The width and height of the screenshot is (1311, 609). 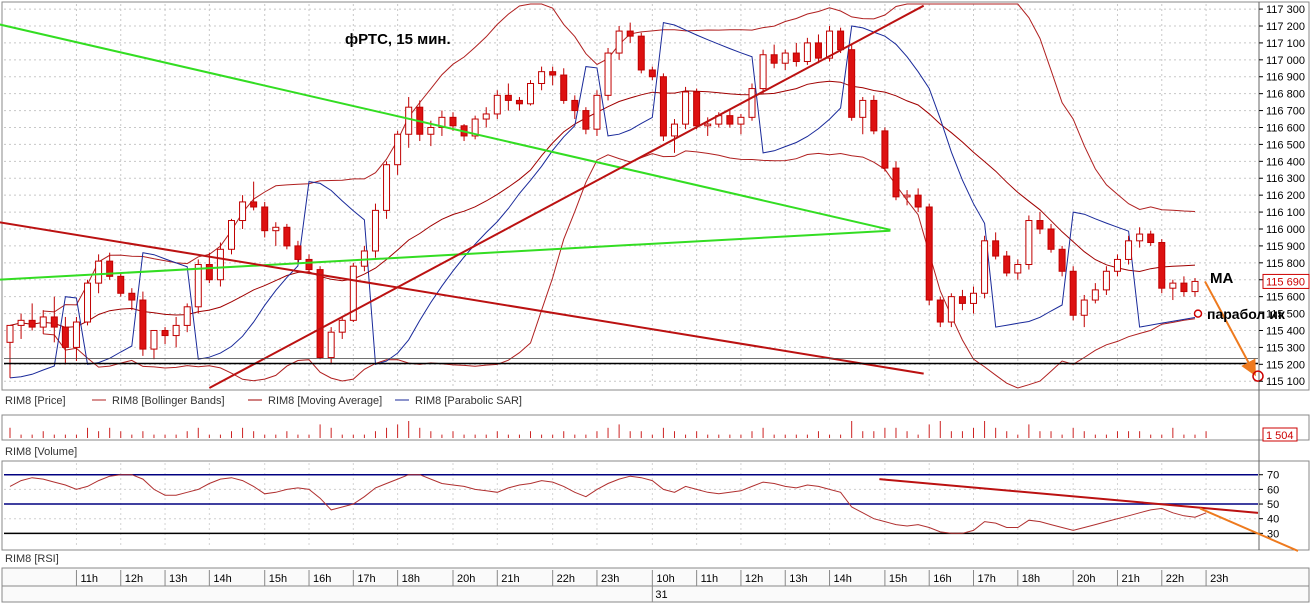 I want to click on time-tick-label: 22h, so click(x=1175, y=579).